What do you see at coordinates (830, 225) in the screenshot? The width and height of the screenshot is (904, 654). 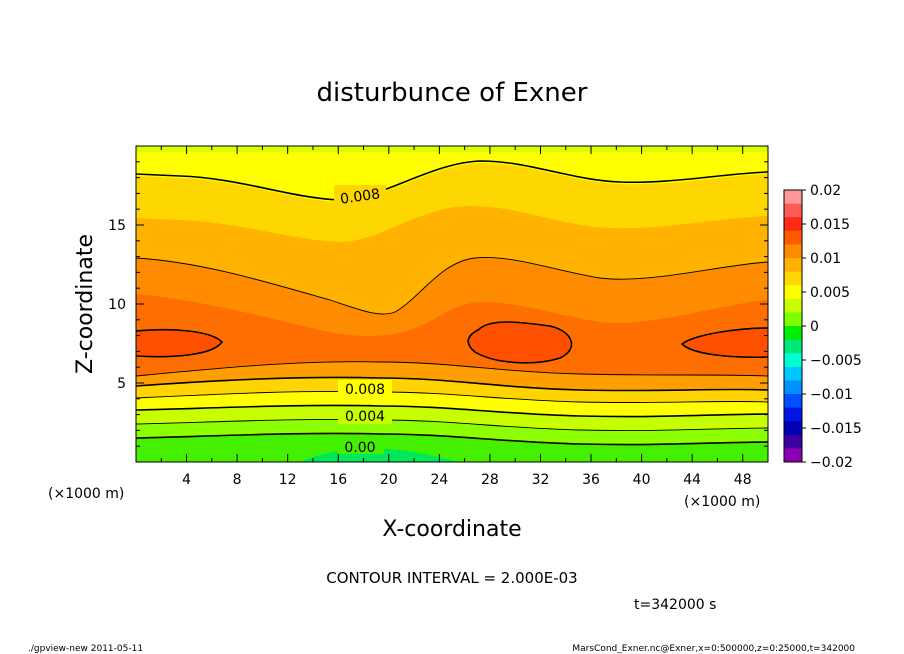 I see `colorbar-tick-label: 0.015` at bounding box center [830, 225].